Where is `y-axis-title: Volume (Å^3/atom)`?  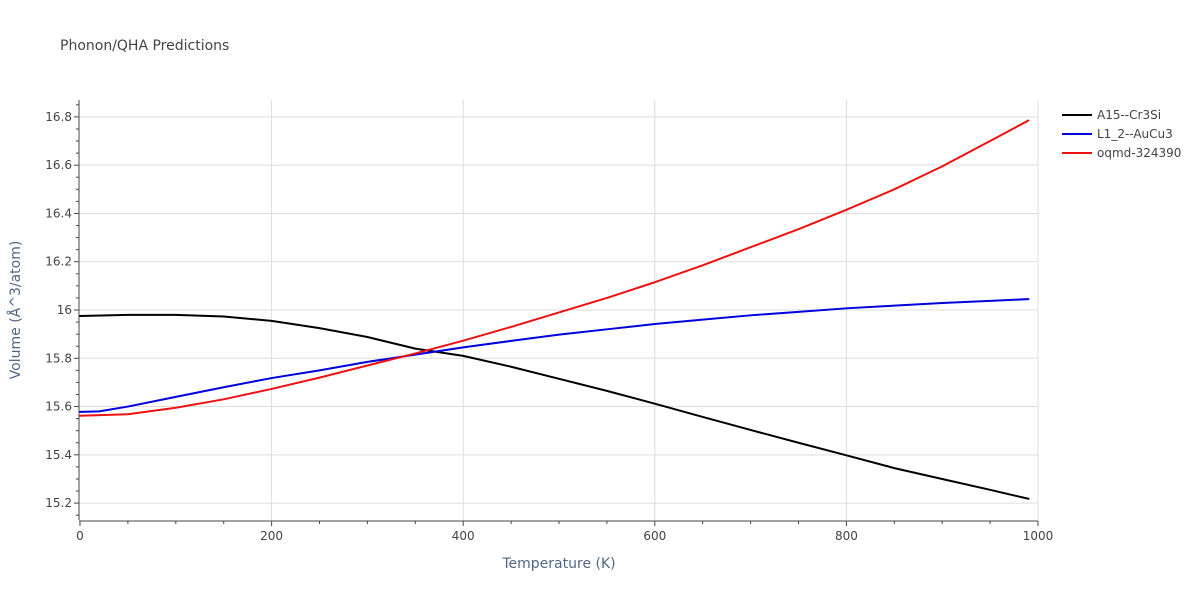 y-axis-title: Volume (Å^3/atom) is located at coordinates (15, 310).